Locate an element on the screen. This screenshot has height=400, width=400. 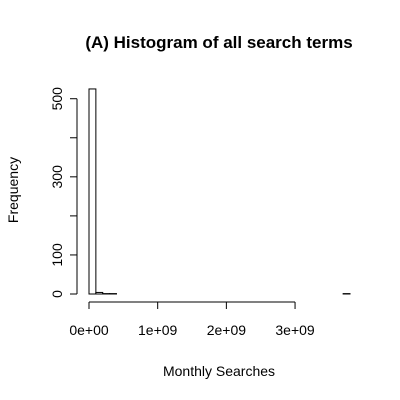
y-axis-label: Frequency is located at coordinates (13, 190).